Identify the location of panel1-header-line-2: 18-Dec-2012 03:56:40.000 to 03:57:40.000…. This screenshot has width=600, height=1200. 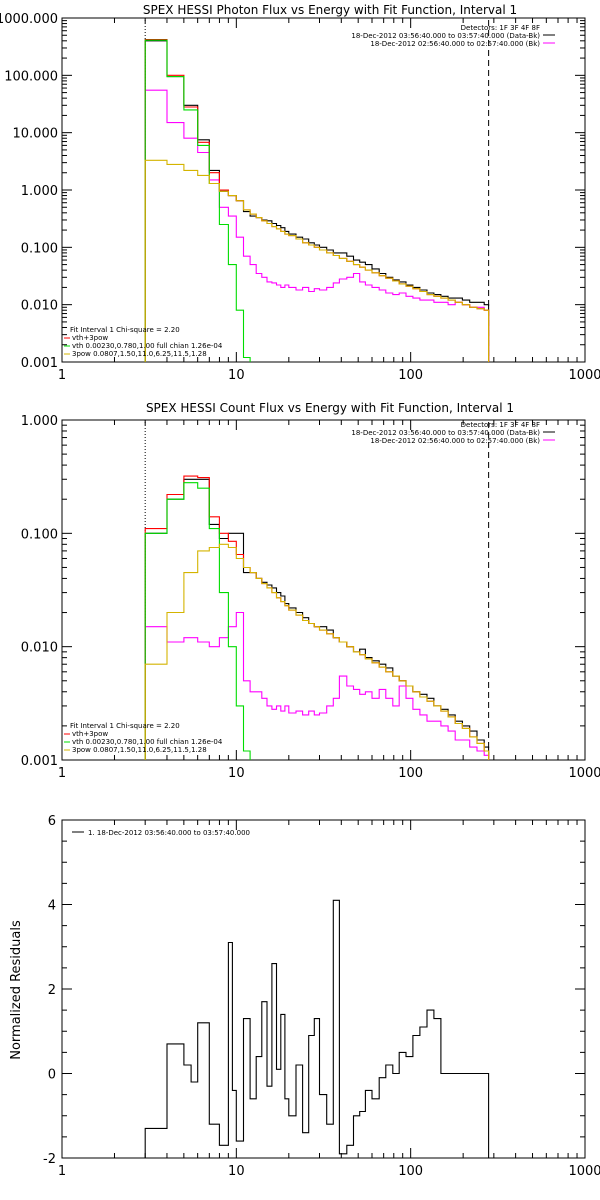
(445, 36).